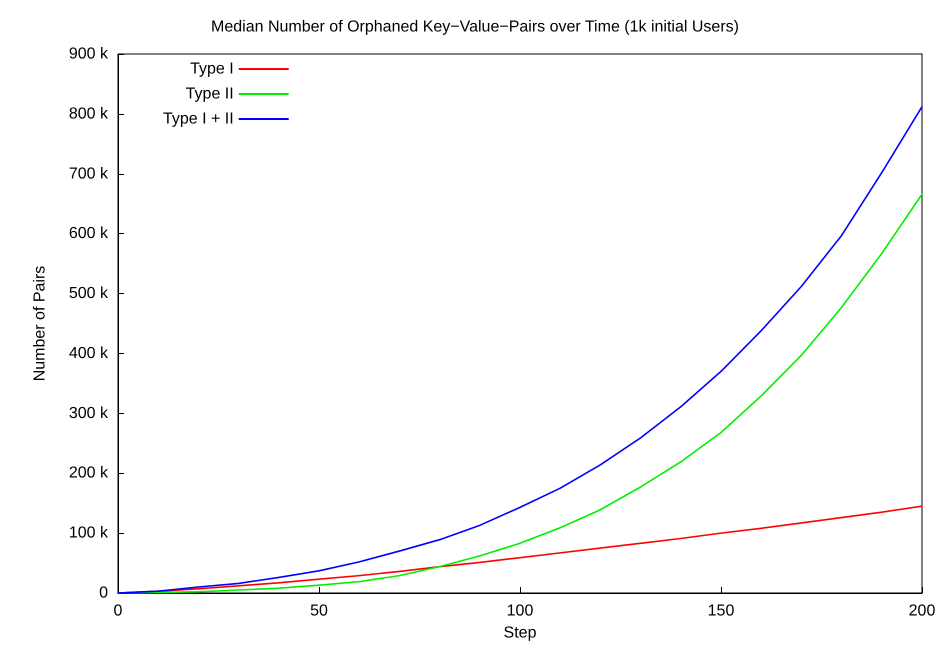  What do you see at coordinates (721, 611) in the screenshot?
I see `x-tick-label: 150` at bounding box center [721, 611].